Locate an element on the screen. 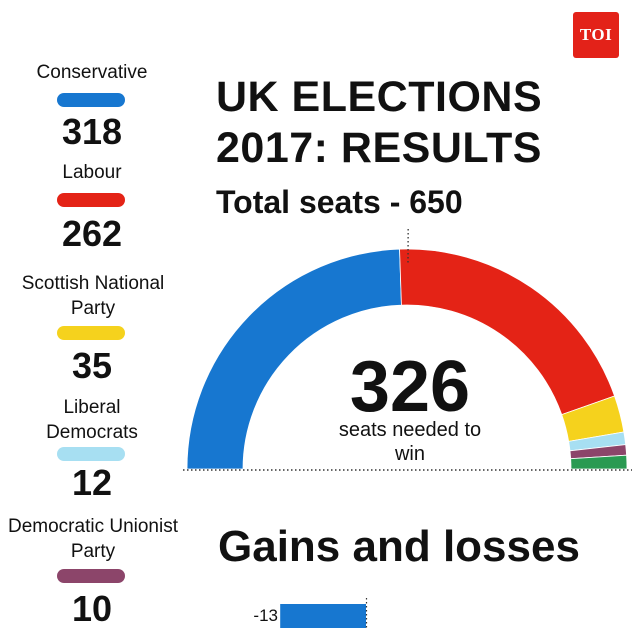 The height and width of the screenshot is (630, 635). legend-swatch-dup is located at coordinates (91, 576).